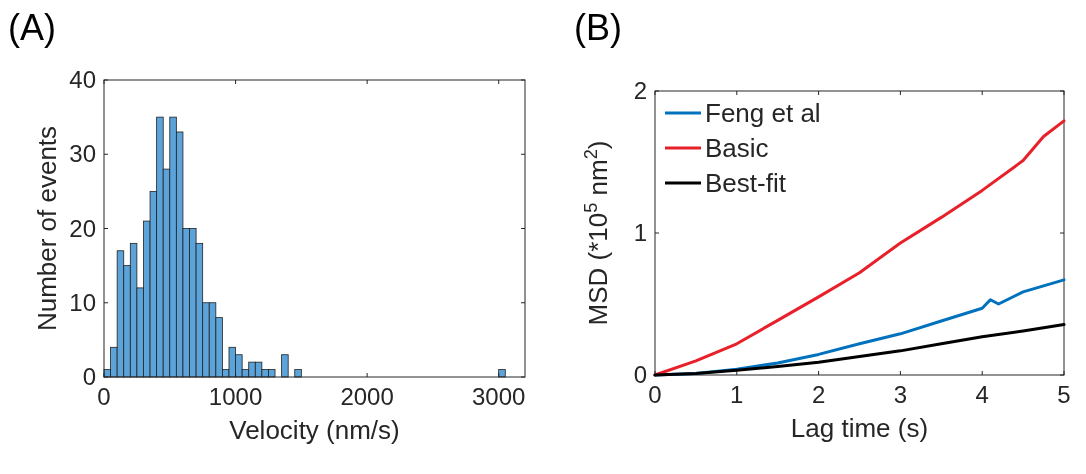 The width and height of the screenshot is (1086, 474). Describe the element at coordinates (82, 154) in the screenshot. I see `y-tick-label: 30` at that location.